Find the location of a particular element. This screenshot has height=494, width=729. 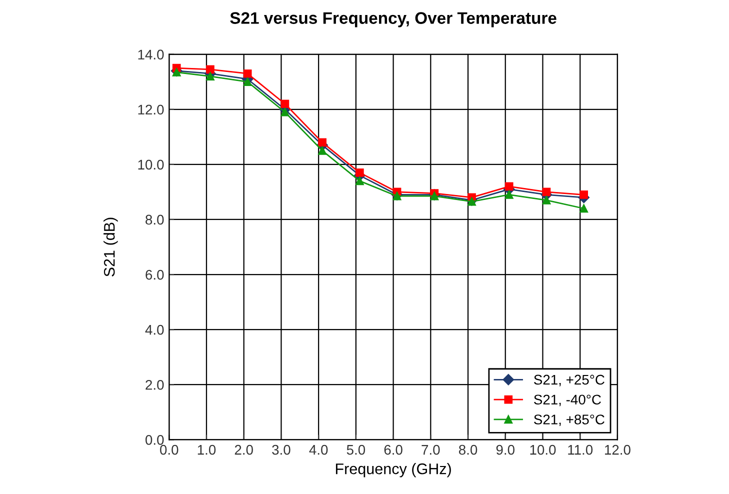

y-tick-label: 2.0 is located at coordinates (155, 385).